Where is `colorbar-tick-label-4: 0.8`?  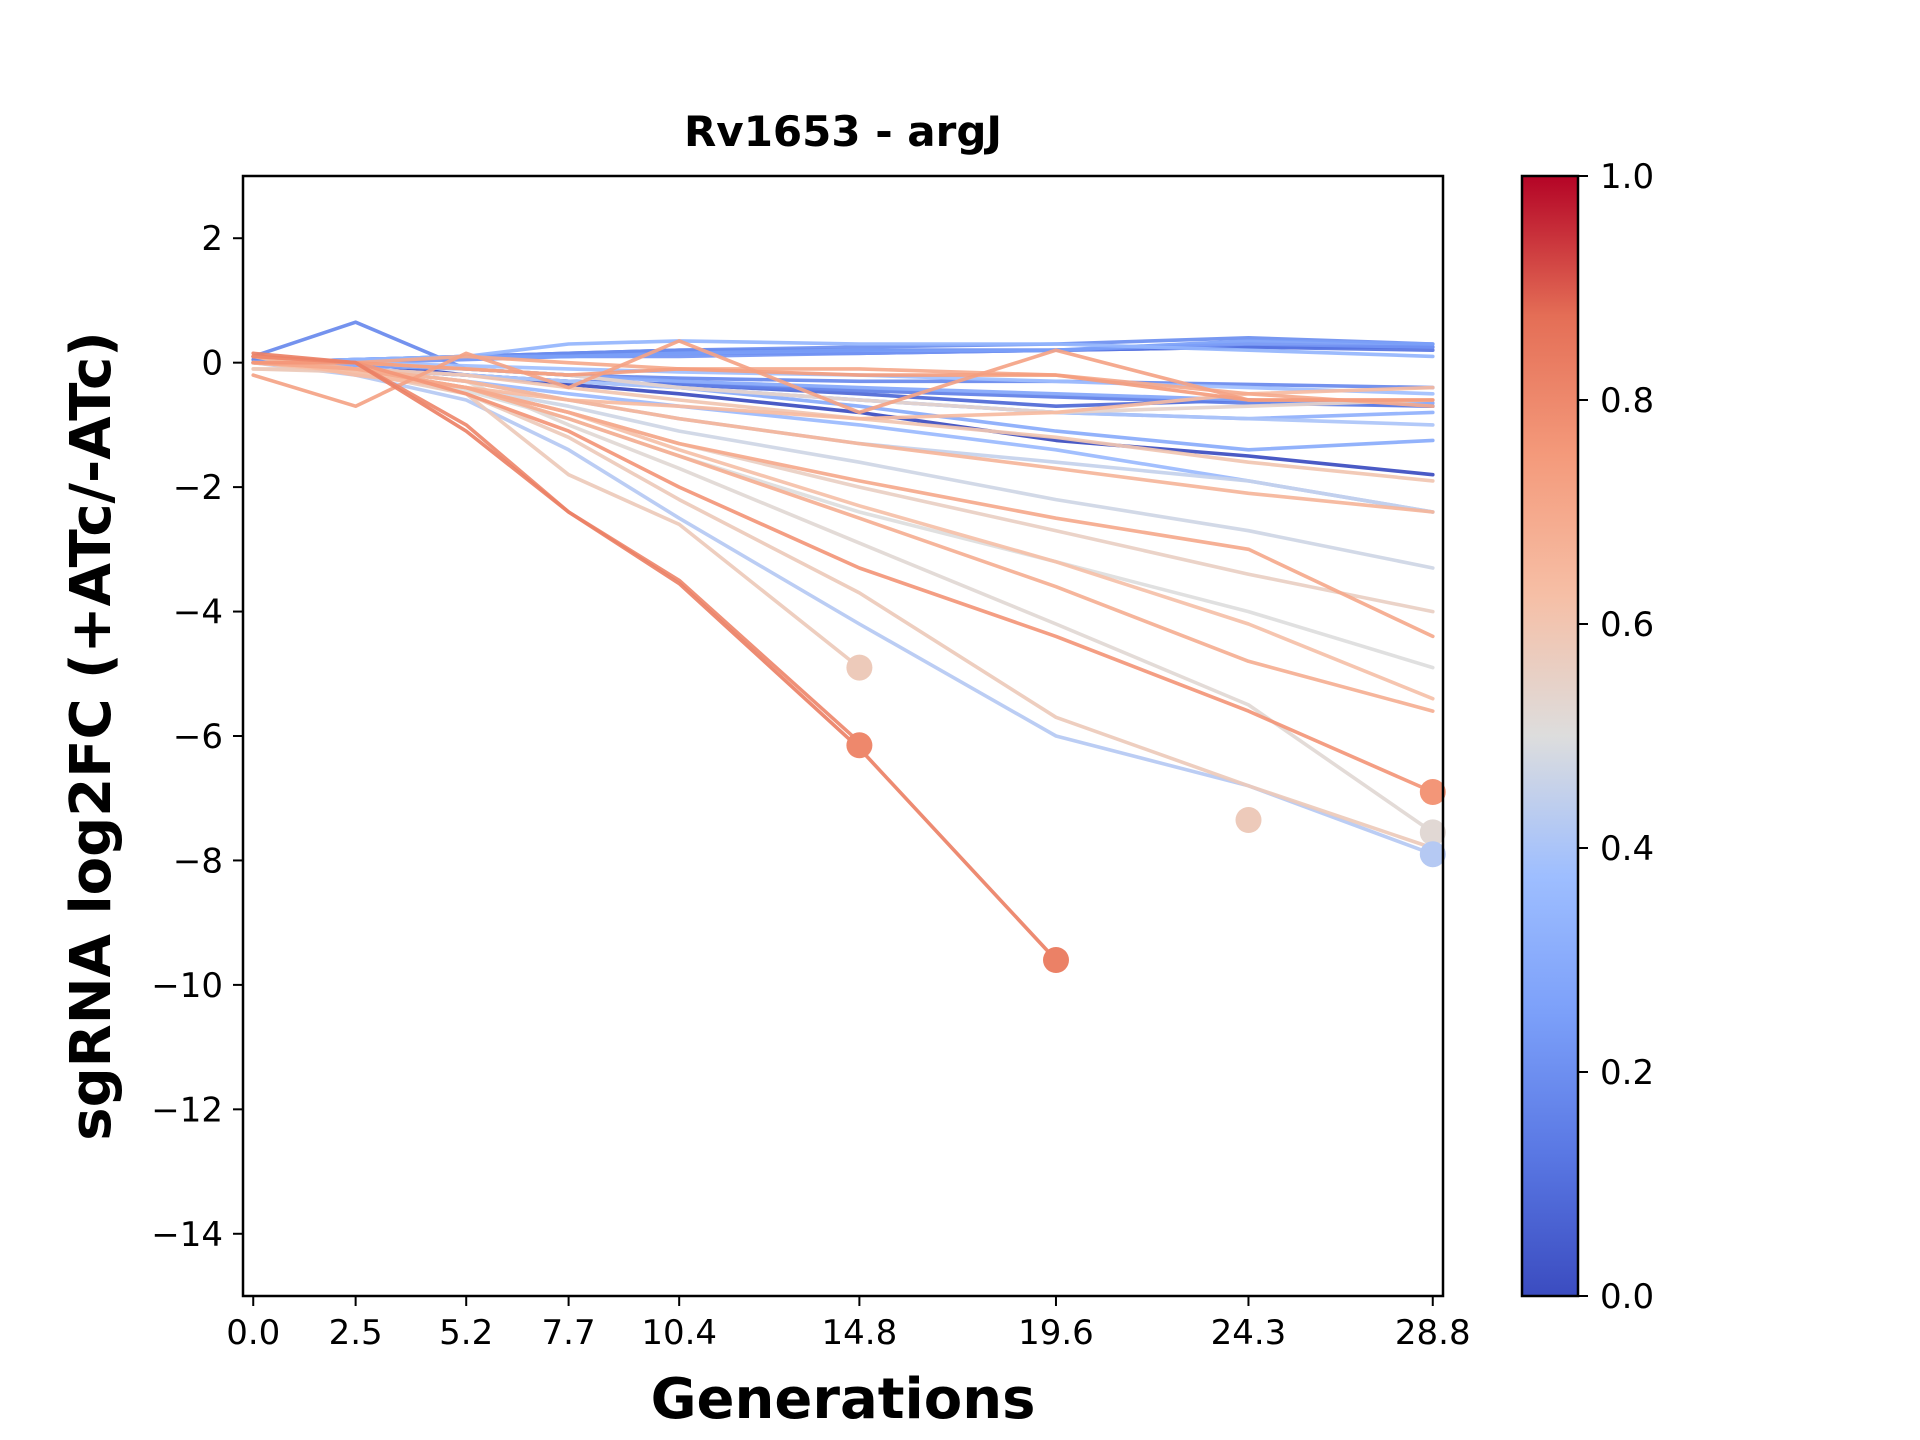 colorbar-tick-label-4: 0.8 is located at coordinates (1627, 401).